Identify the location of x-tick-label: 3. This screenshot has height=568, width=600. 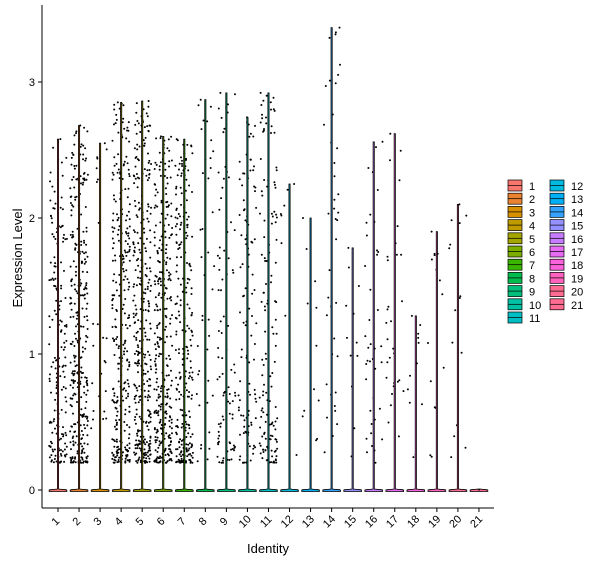
(98, 521).